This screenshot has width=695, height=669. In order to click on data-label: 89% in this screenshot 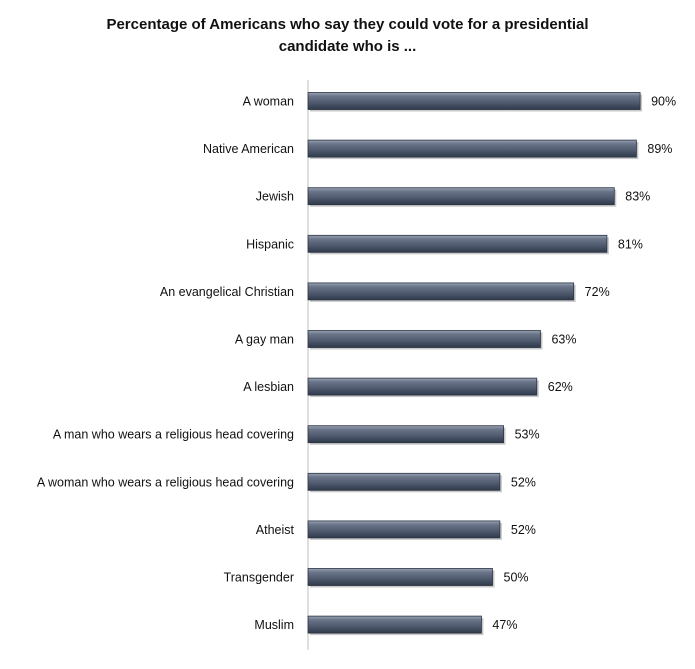, I will do `click(659, 149)`.